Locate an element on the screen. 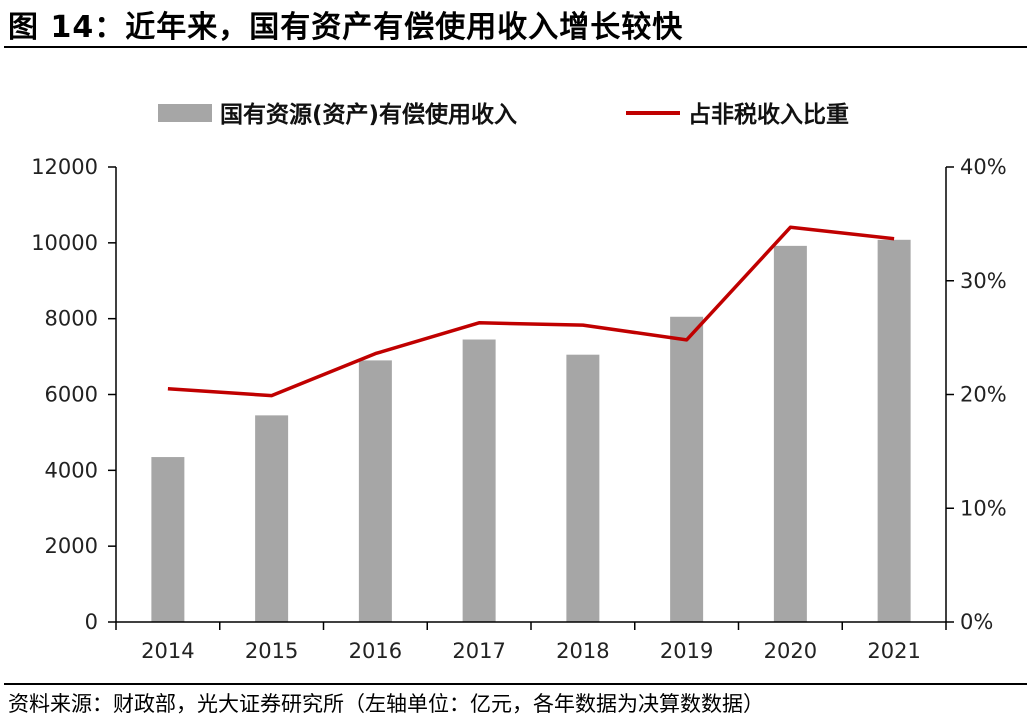 This screenshot has width=1031, height=726. bar-2017 is located at coordinates (479, 480).